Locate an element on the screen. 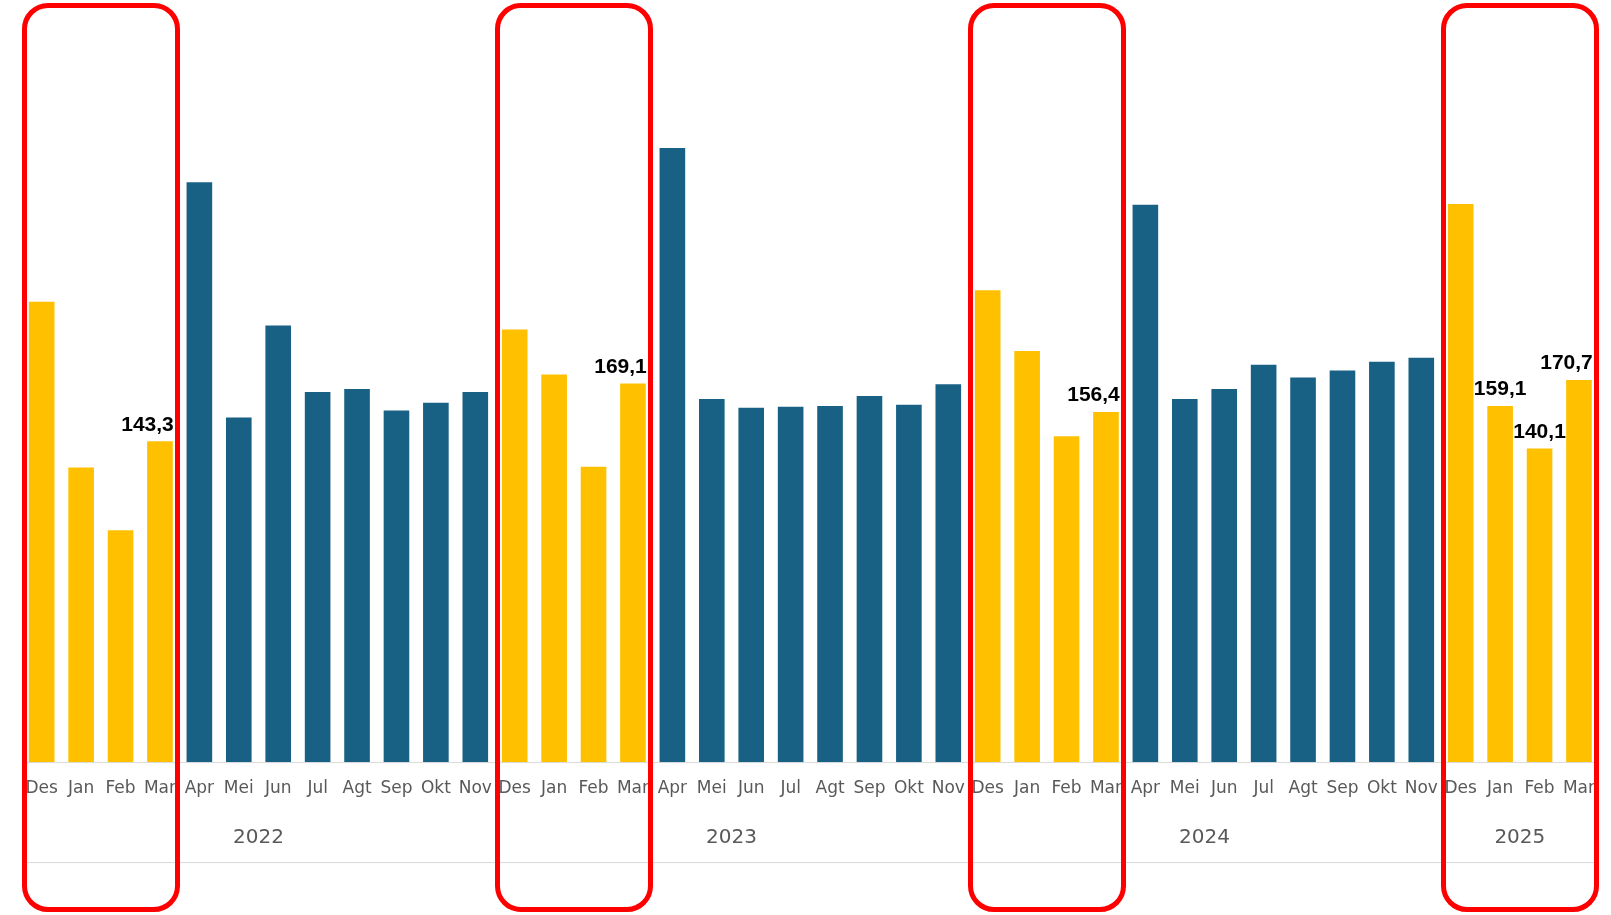 Image resolution: width=1611 pixels, height=915 pixels. data-label: 159,1 is located at coordinates (1500, 388).